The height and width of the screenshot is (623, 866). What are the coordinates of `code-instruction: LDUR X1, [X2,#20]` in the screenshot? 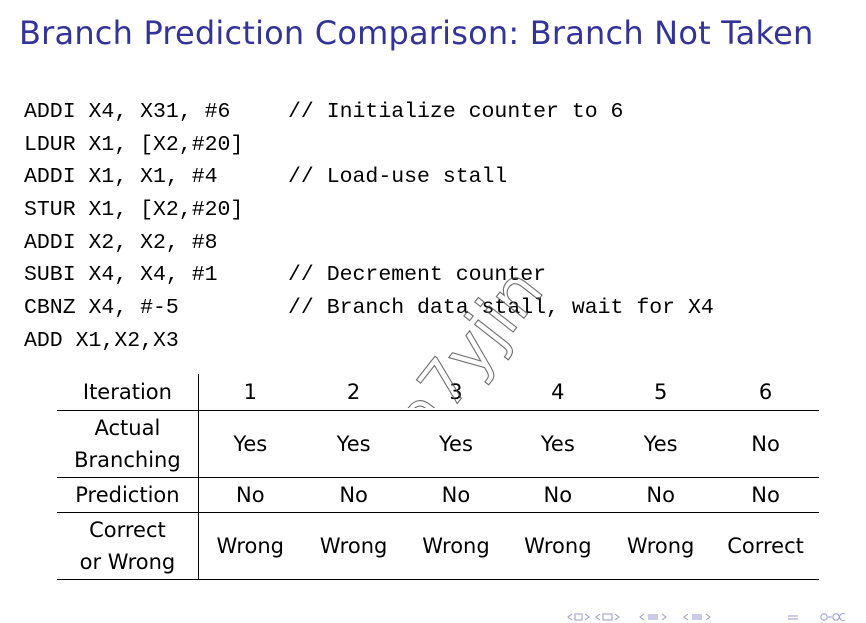 It's located at (134, 144).